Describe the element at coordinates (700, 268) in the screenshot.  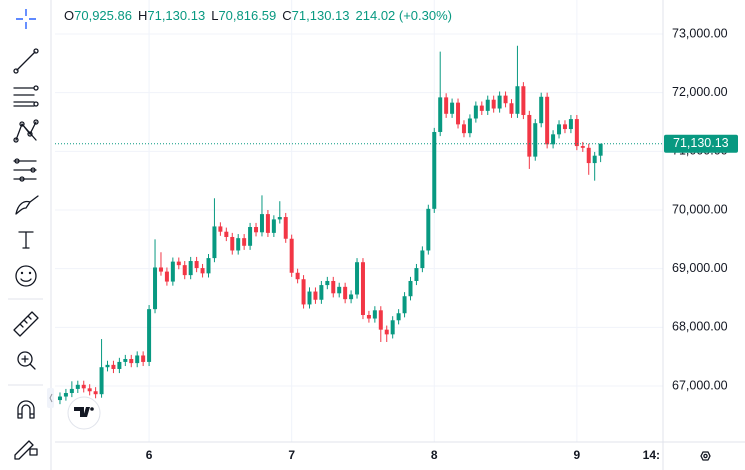
I see `y-tick-label: 69,000.00` at that location.